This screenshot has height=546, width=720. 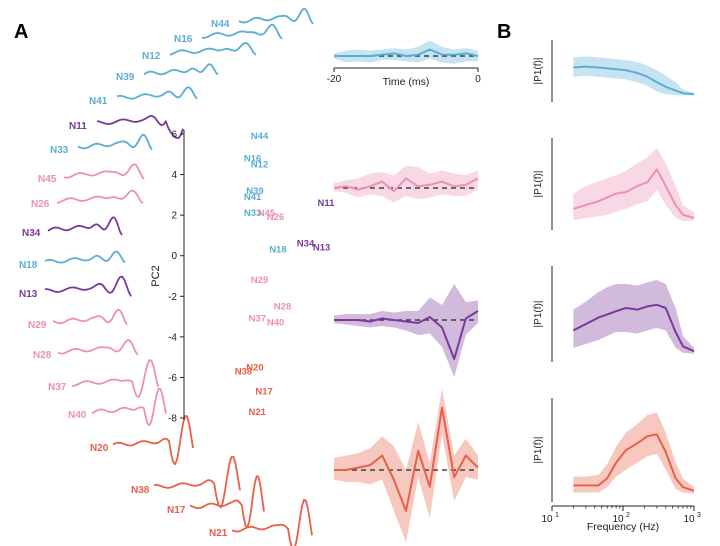 I want to click on waveform-n20: N20, so click(x=142, y=440).